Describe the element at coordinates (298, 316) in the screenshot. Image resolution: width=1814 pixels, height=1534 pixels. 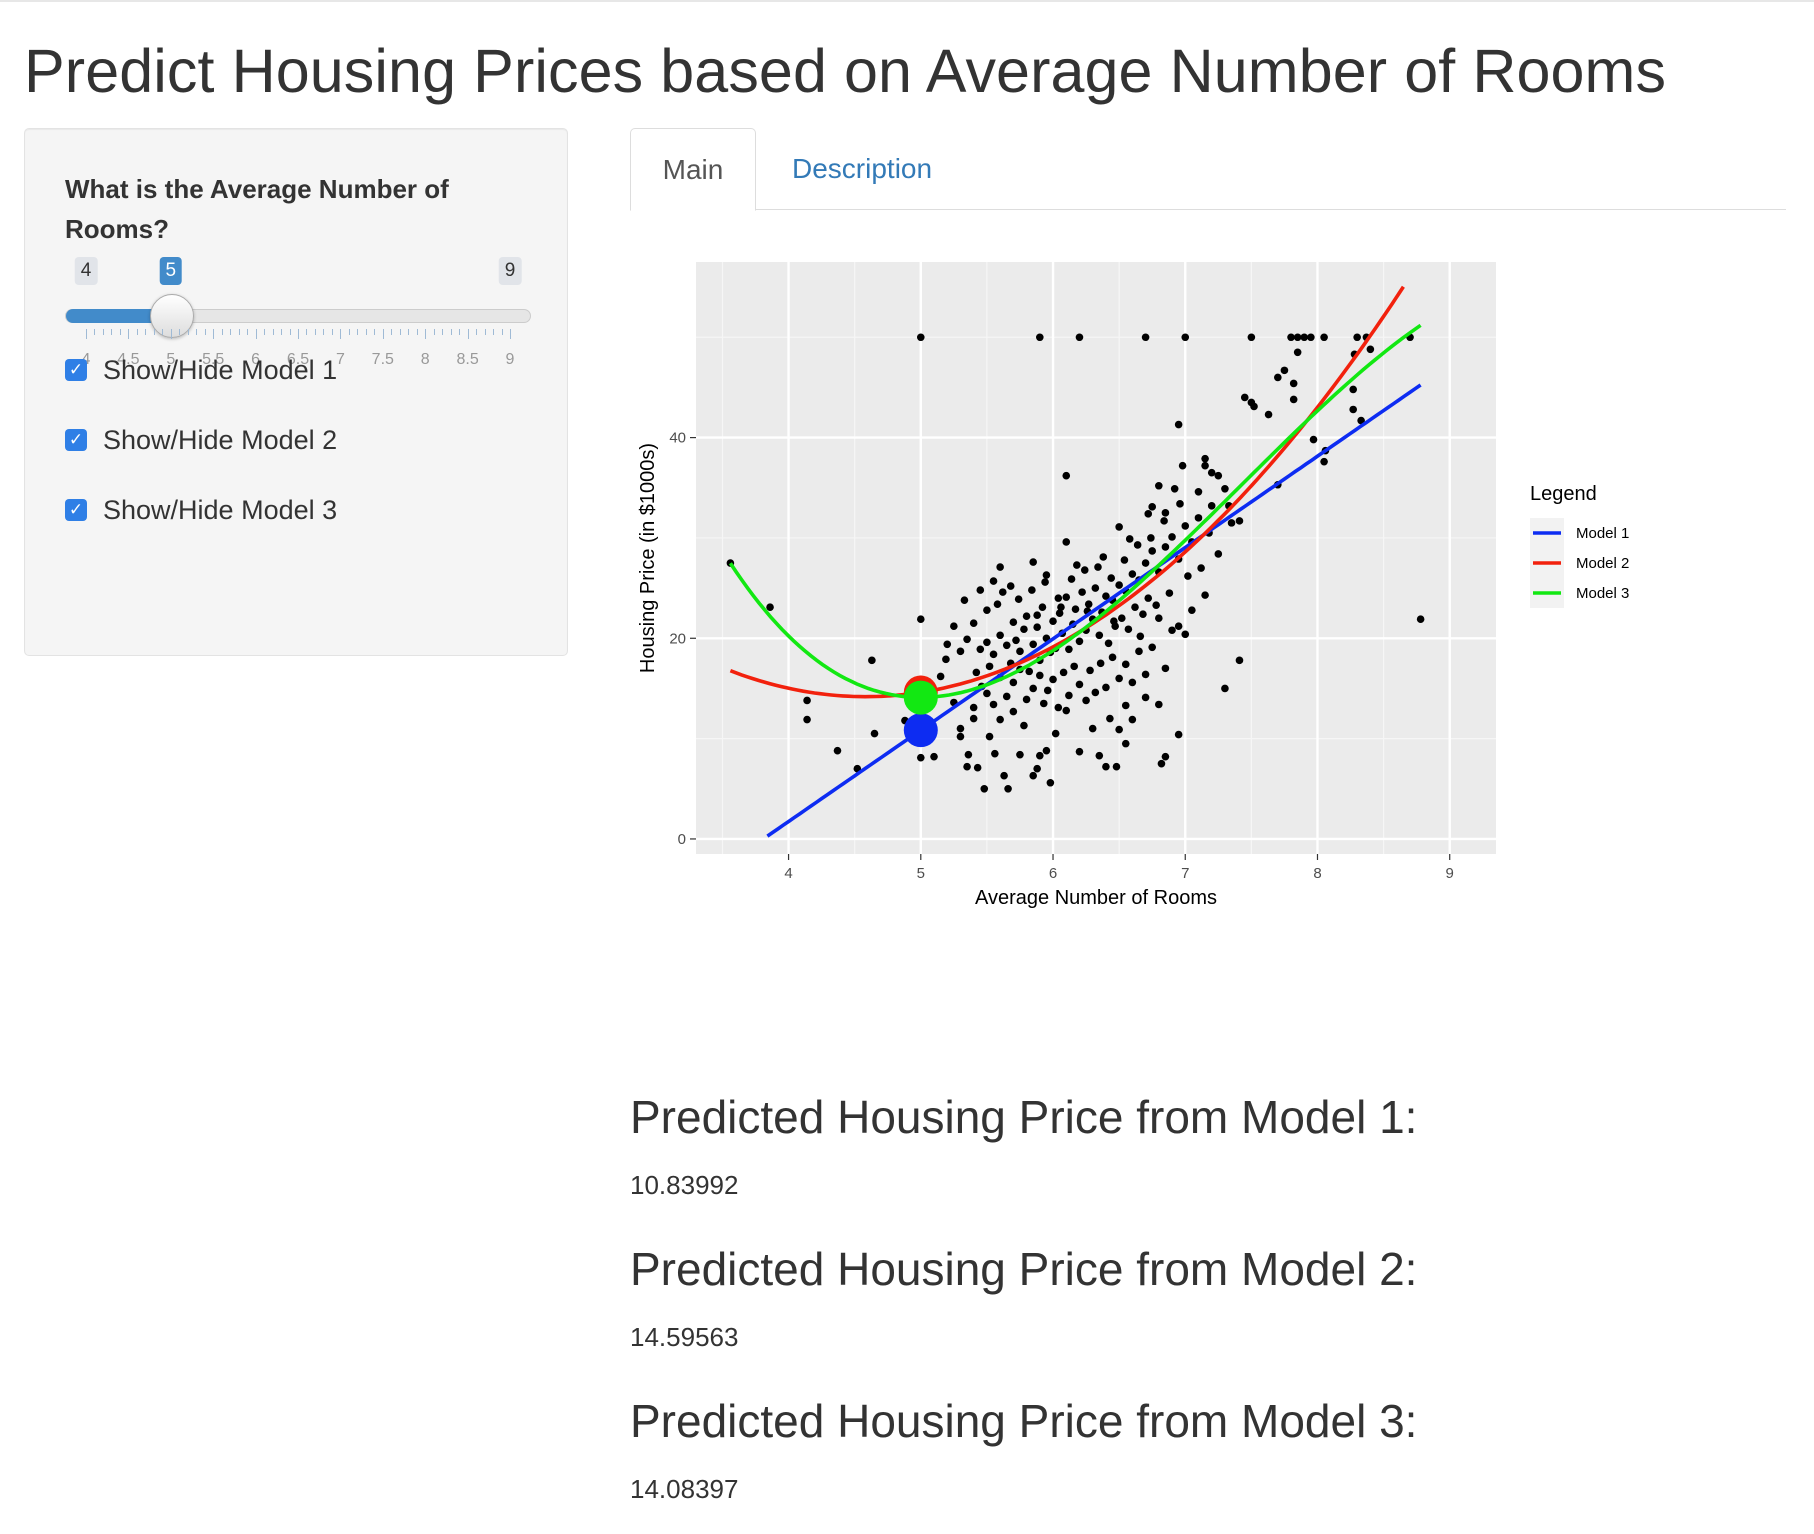
I see `slider-track` at that location.